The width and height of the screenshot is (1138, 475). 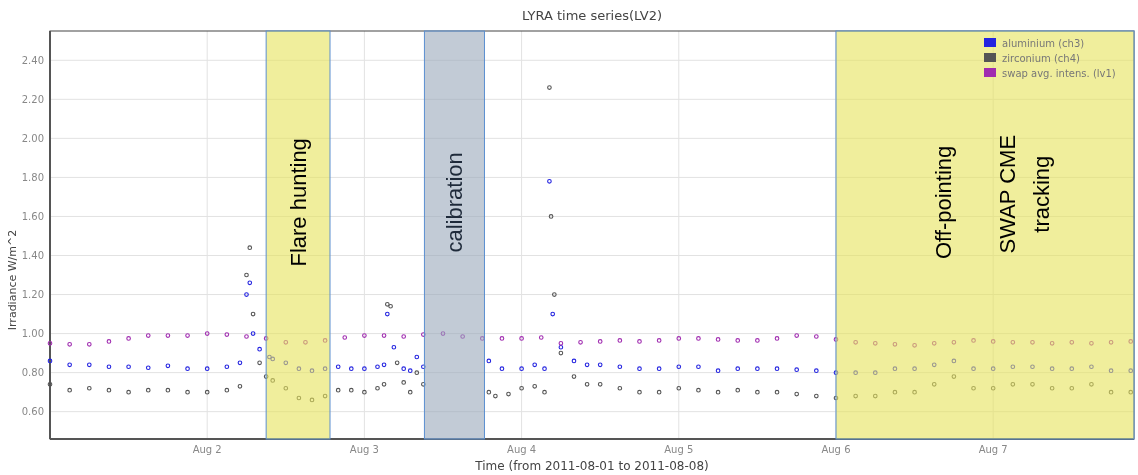 I want to click on x-tick-label: Aug 4, so click(x=522, y=449).